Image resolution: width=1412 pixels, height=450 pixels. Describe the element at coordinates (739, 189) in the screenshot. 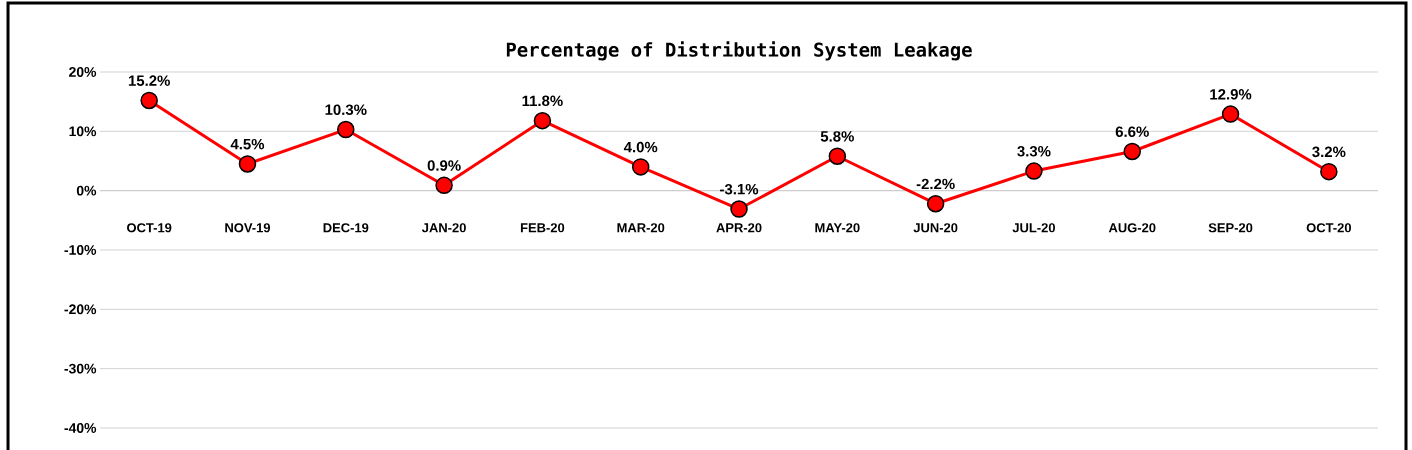

I see `data-label: -3.1%` at that location.